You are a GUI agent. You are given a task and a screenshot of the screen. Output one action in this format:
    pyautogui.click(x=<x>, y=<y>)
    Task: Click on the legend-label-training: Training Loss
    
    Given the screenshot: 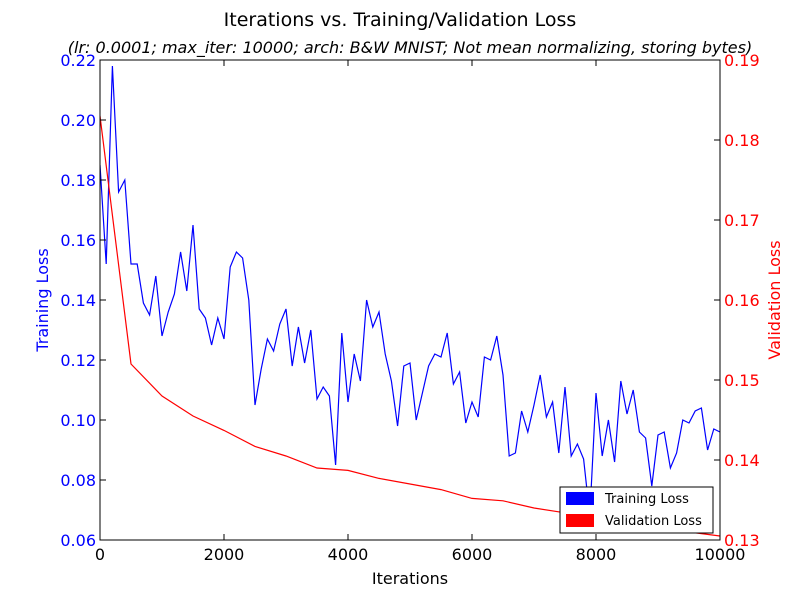 What is the action you would take?
    pyautogui.click(x=646, y=499)
    